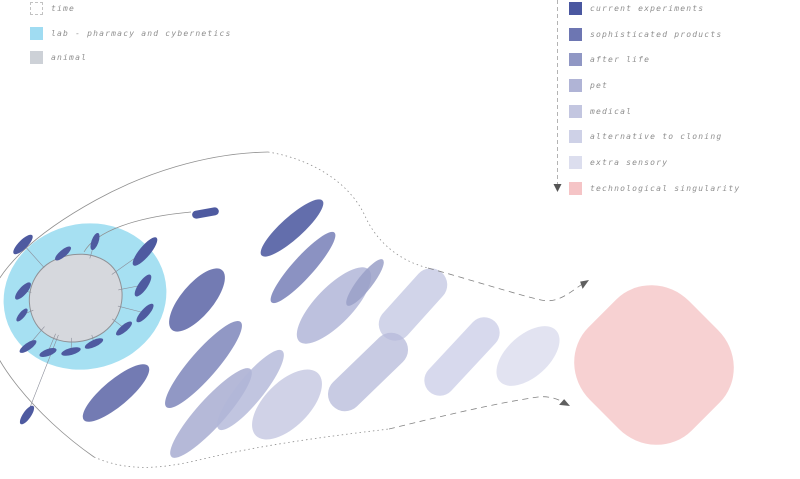  I want to click on legend-item: alternative to cloning, so click(654, 137).